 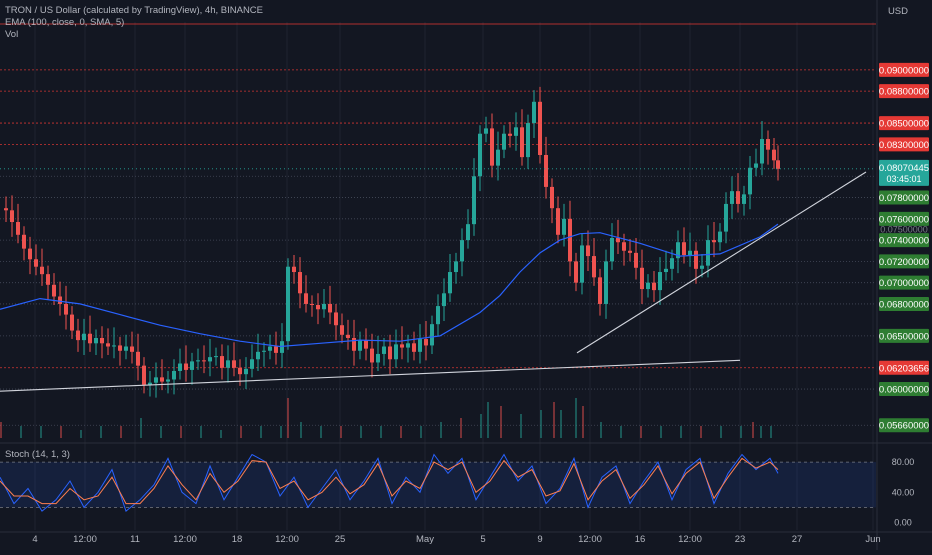 I want to click on time-axis-label: 25, so click(x=340, y=539).